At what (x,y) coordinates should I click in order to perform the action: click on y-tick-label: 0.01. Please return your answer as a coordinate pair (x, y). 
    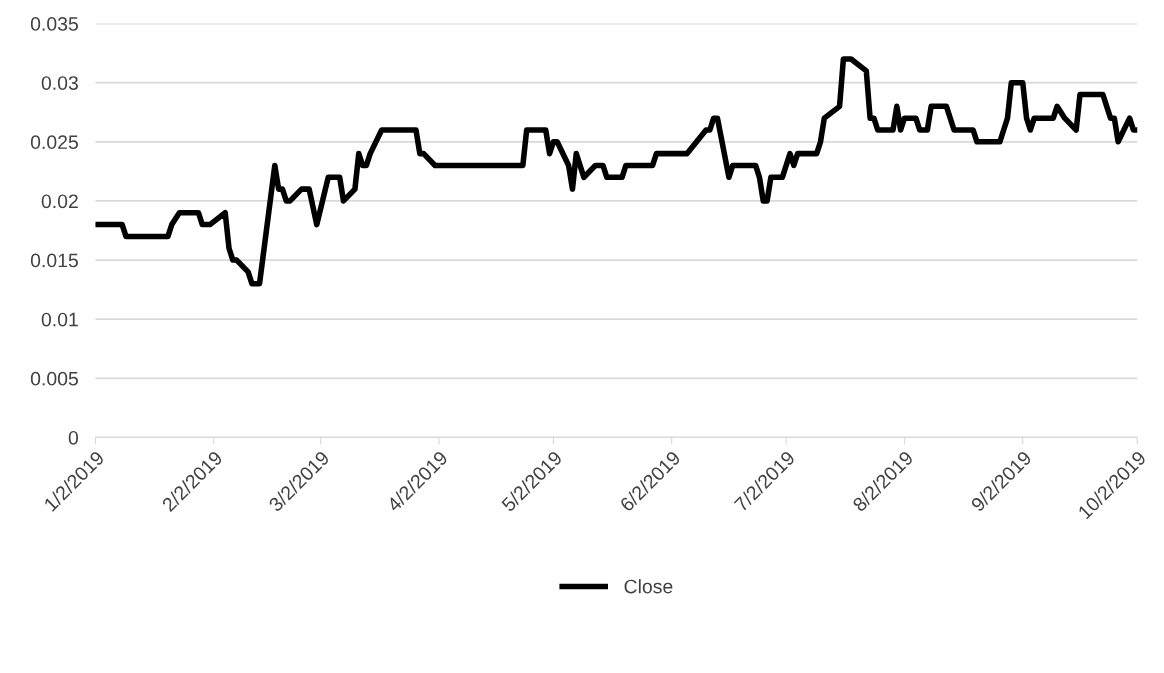
    Looking at the image, I should click on (59, 319).